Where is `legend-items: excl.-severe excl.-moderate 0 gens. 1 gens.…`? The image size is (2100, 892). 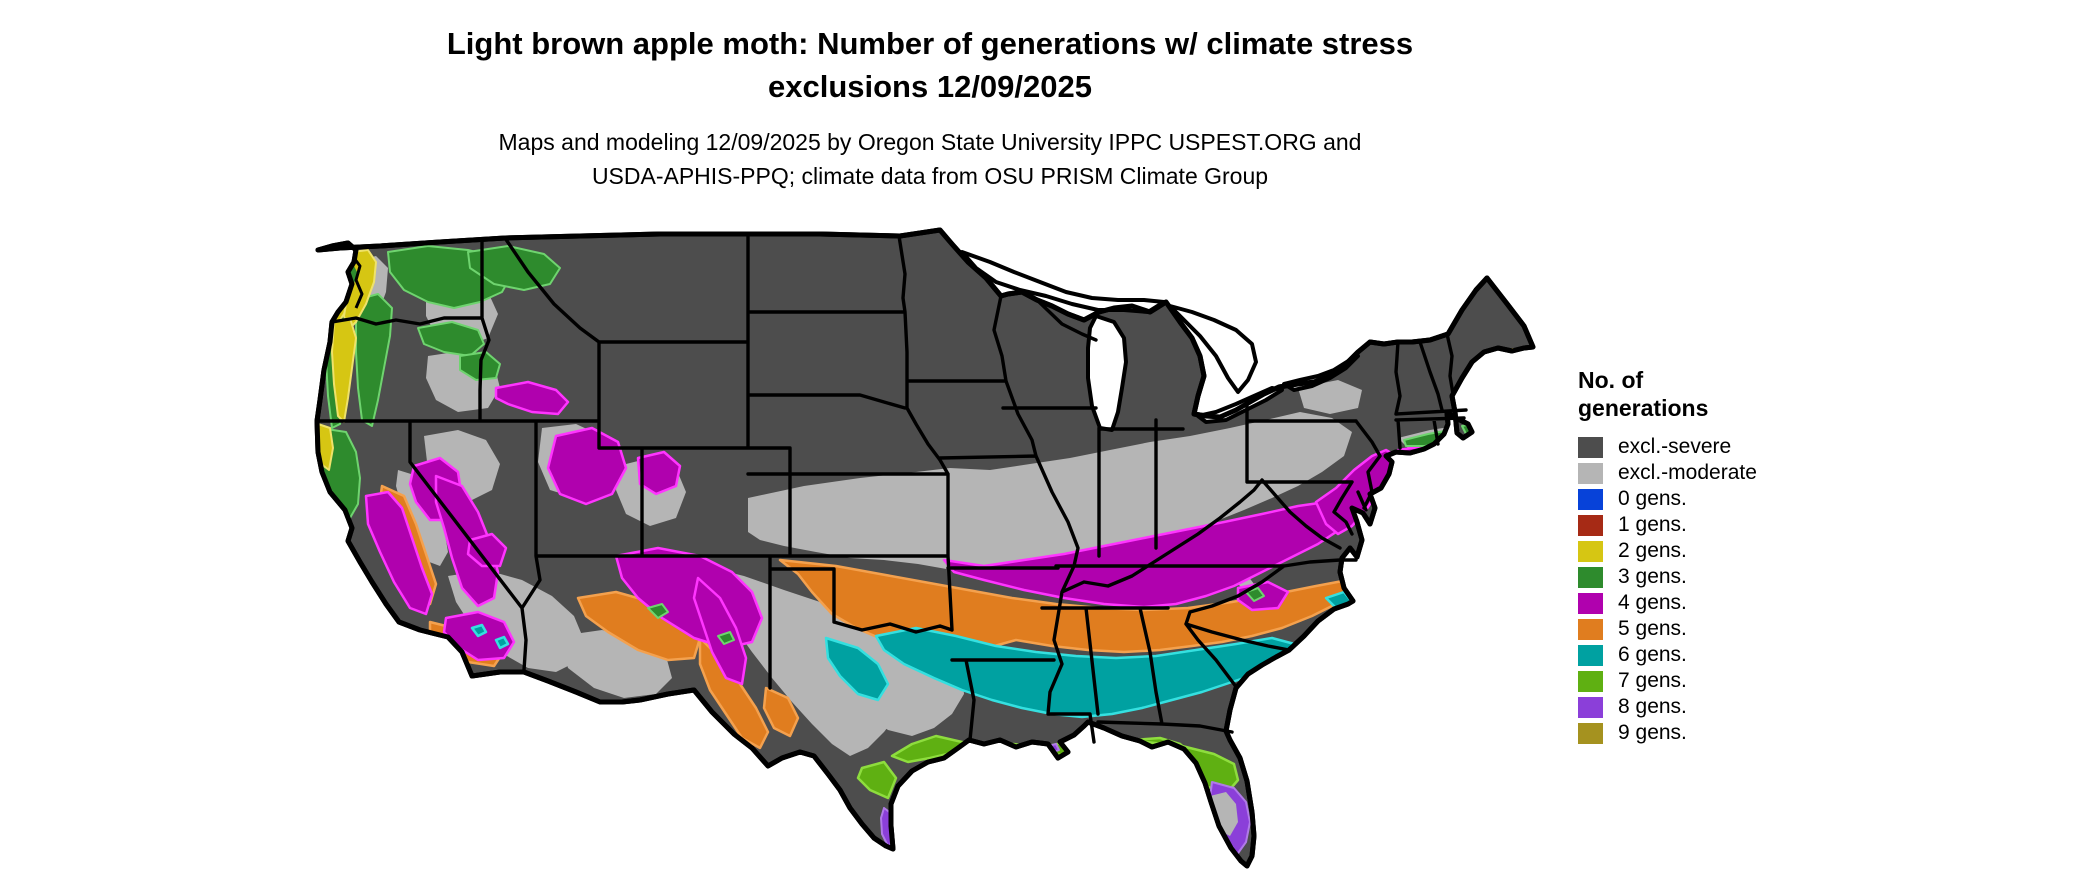
legend-items: excl.-severe excl.-moderate 0 gens. 1 gens.… is located at coordinates (1667, 590).